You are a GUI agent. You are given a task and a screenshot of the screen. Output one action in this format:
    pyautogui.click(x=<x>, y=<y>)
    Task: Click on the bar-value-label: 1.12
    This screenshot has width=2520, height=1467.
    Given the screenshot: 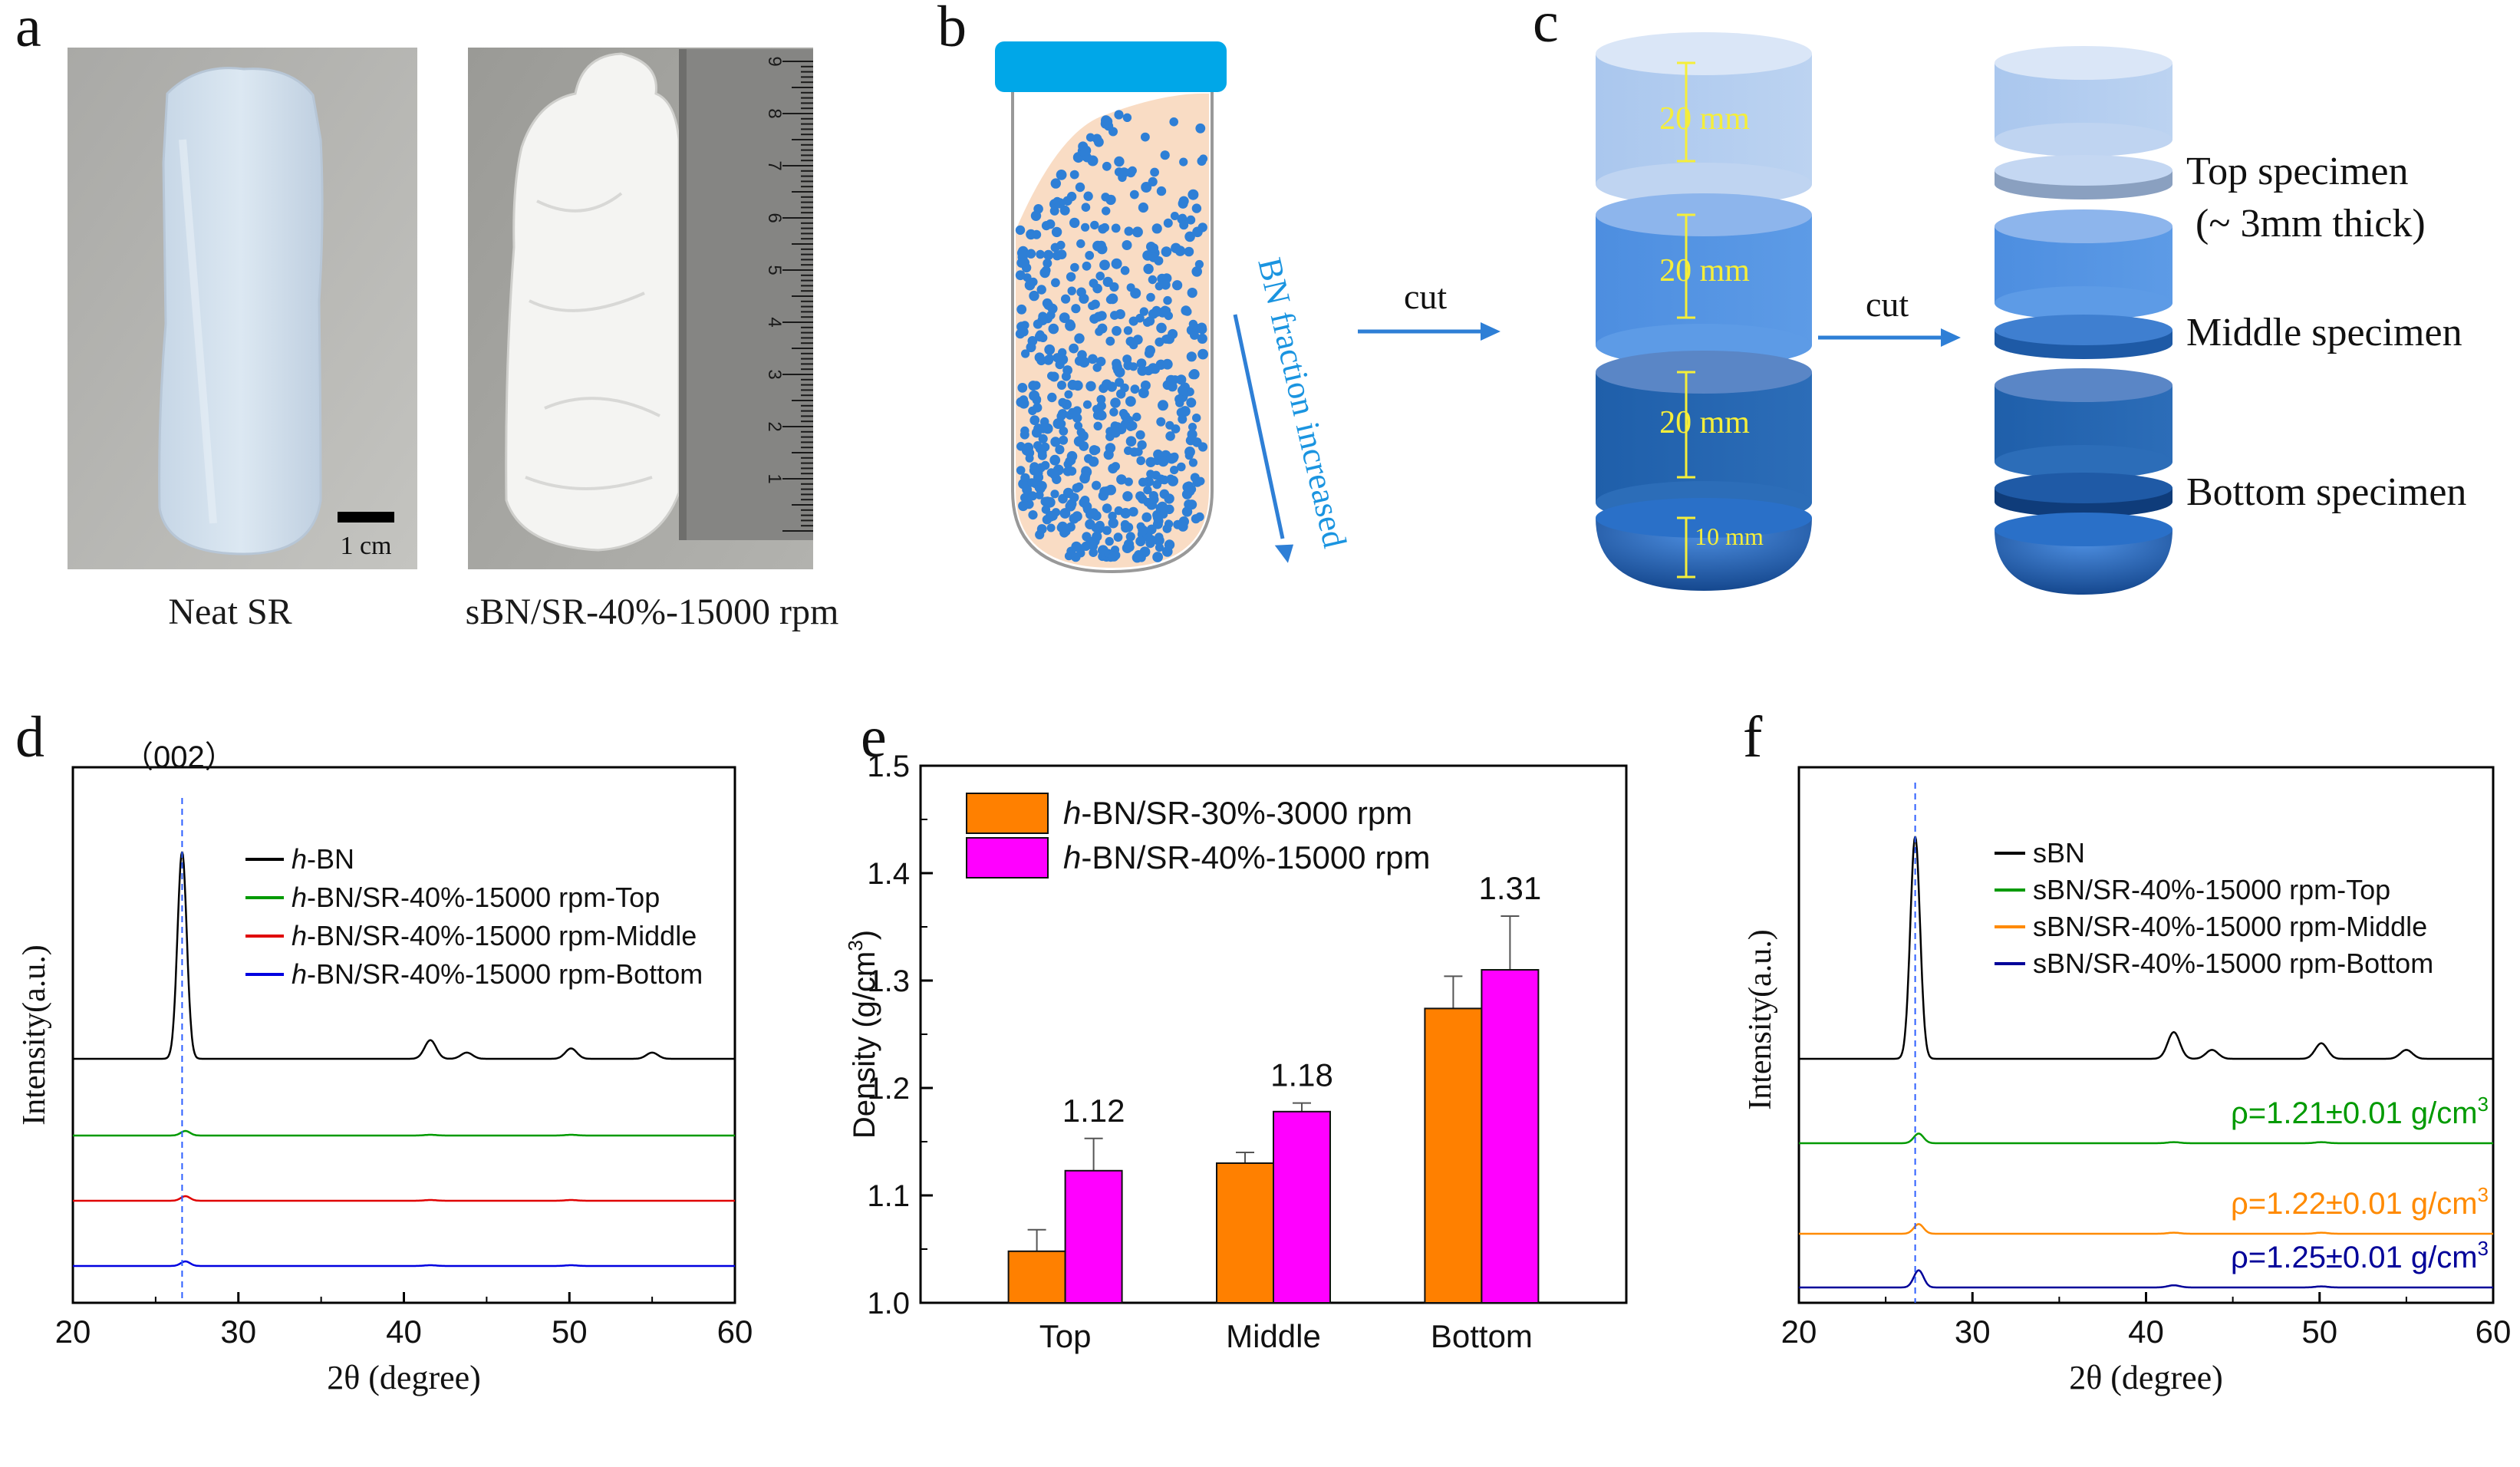 What is the action you would take?
    pyautogui.click(x=1093, y=1111)
    